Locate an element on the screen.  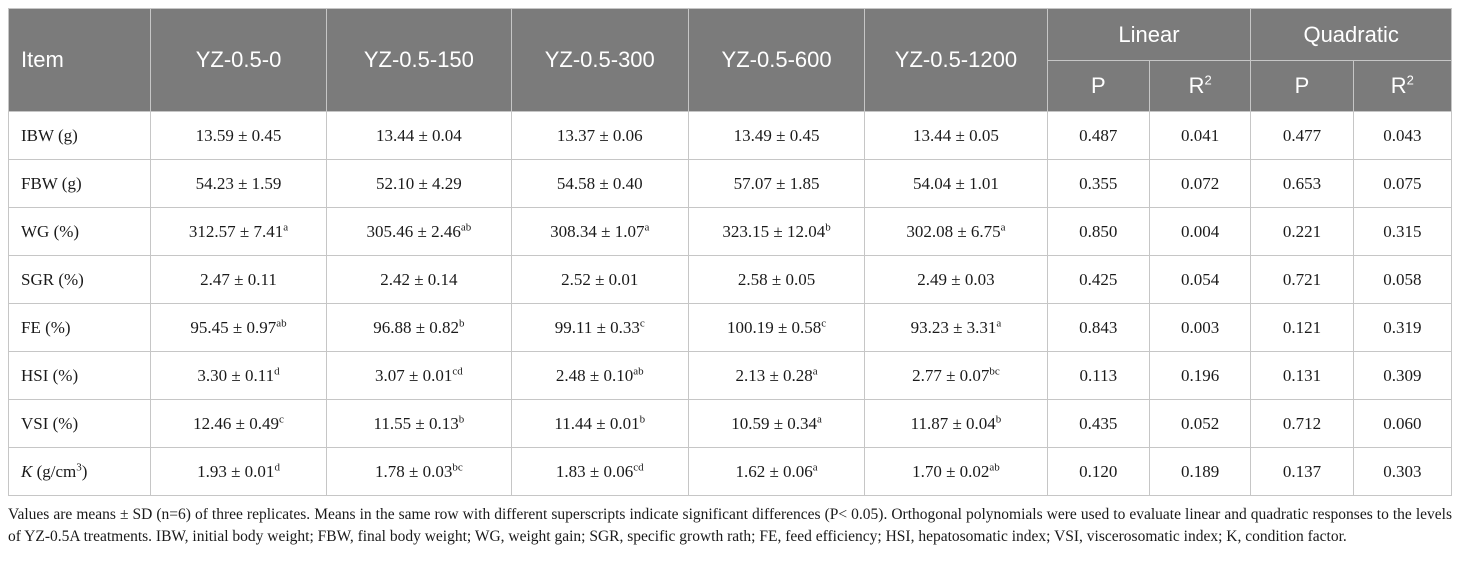
mean-sd-value: 11.55 ± 0.13 is located at coordinates (416, 423).